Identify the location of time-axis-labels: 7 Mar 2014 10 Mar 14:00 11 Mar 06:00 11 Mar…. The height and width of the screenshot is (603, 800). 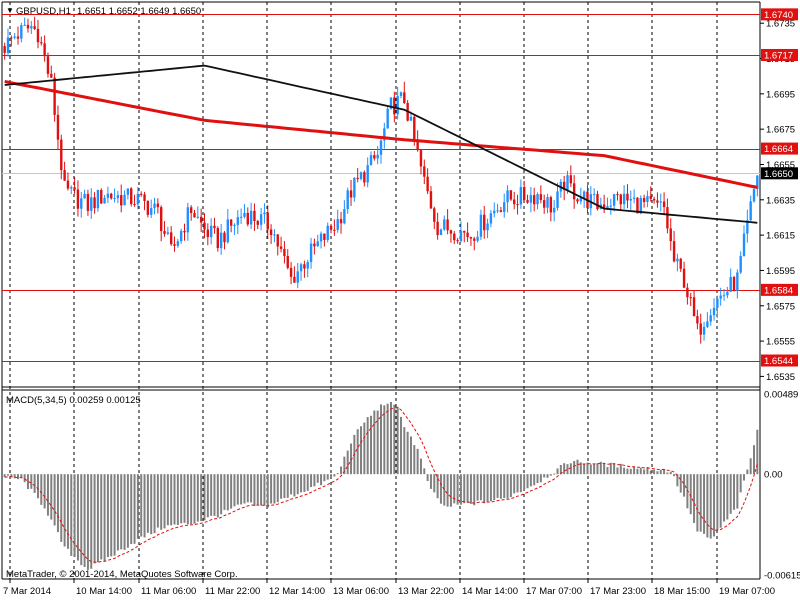
(389, 588).